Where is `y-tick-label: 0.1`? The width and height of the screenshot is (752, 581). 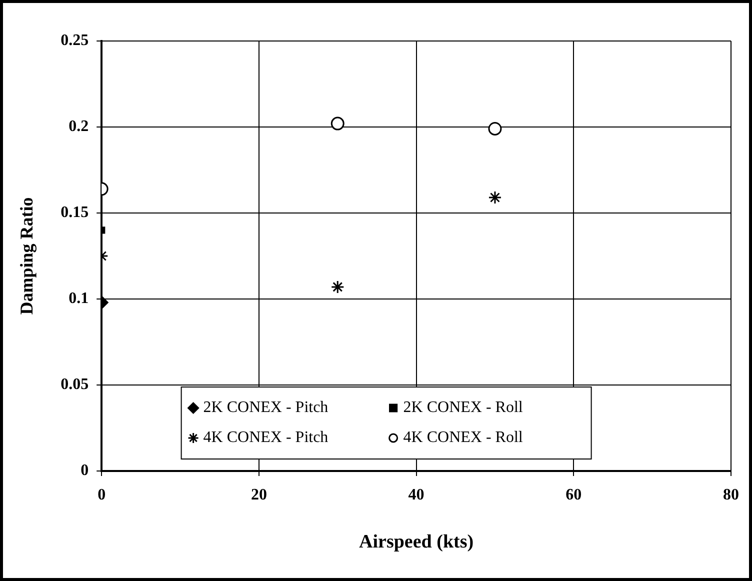
y-tick-label: 0.1 is located at coordinates (78, 299).